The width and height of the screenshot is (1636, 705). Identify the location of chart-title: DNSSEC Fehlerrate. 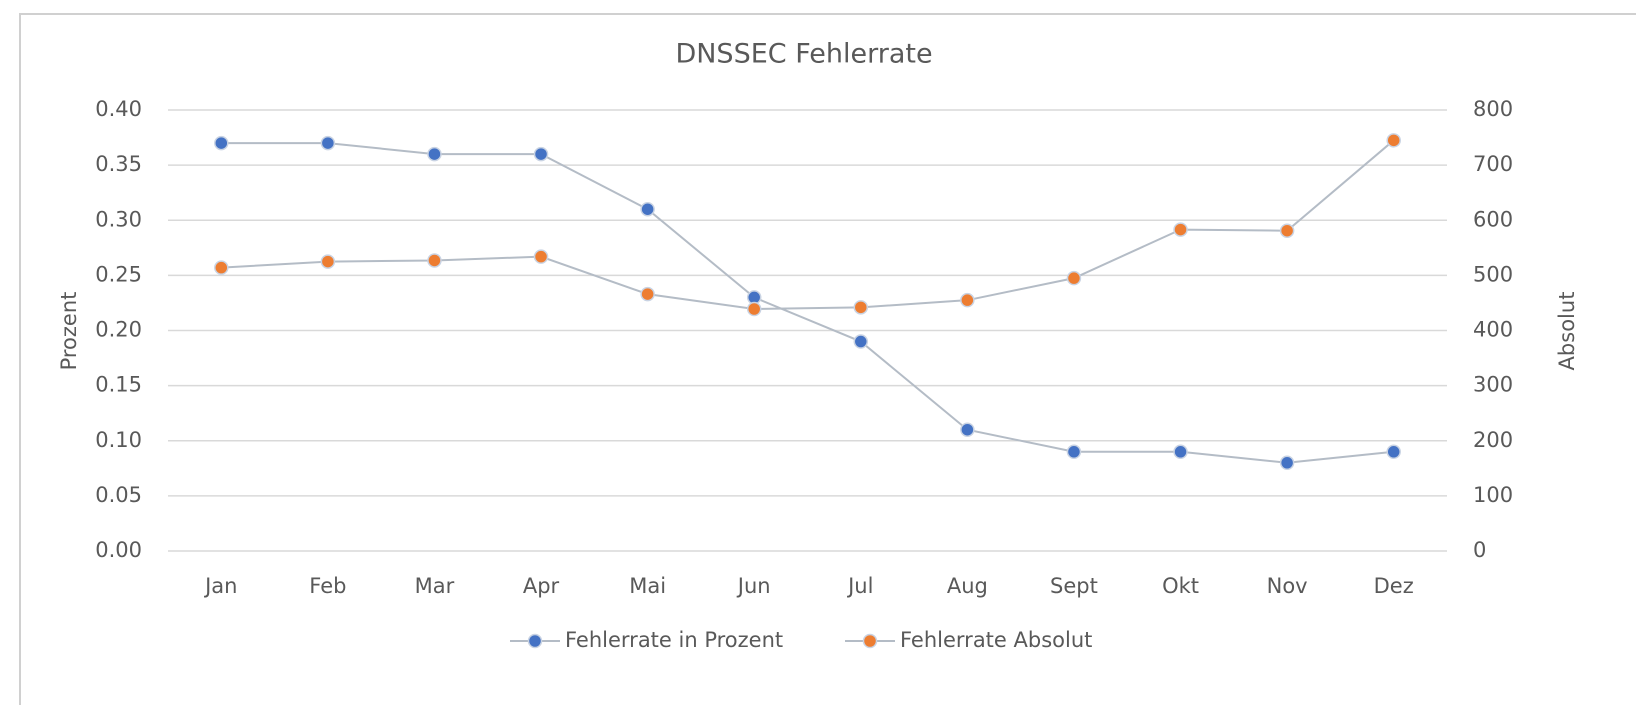
(803, 54).